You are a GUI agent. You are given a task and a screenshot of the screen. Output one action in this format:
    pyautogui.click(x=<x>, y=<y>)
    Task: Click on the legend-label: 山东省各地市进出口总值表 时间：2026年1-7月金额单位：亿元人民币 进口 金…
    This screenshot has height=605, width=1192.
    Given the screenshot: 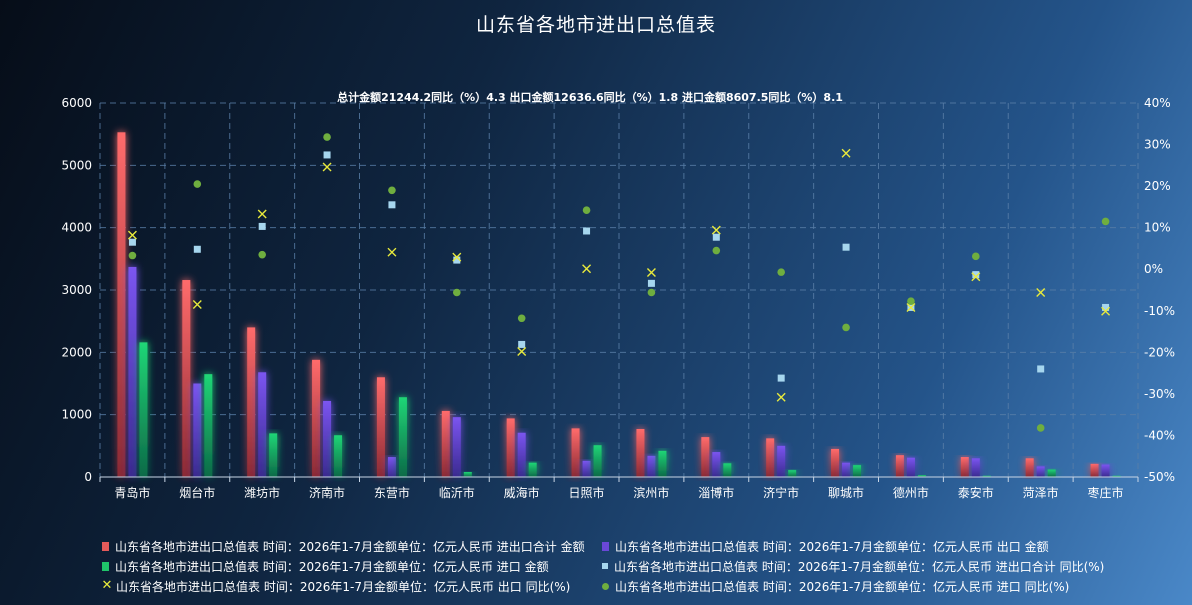 What is the action you would take?
    pyautogui.click(x=332, y=566)
    